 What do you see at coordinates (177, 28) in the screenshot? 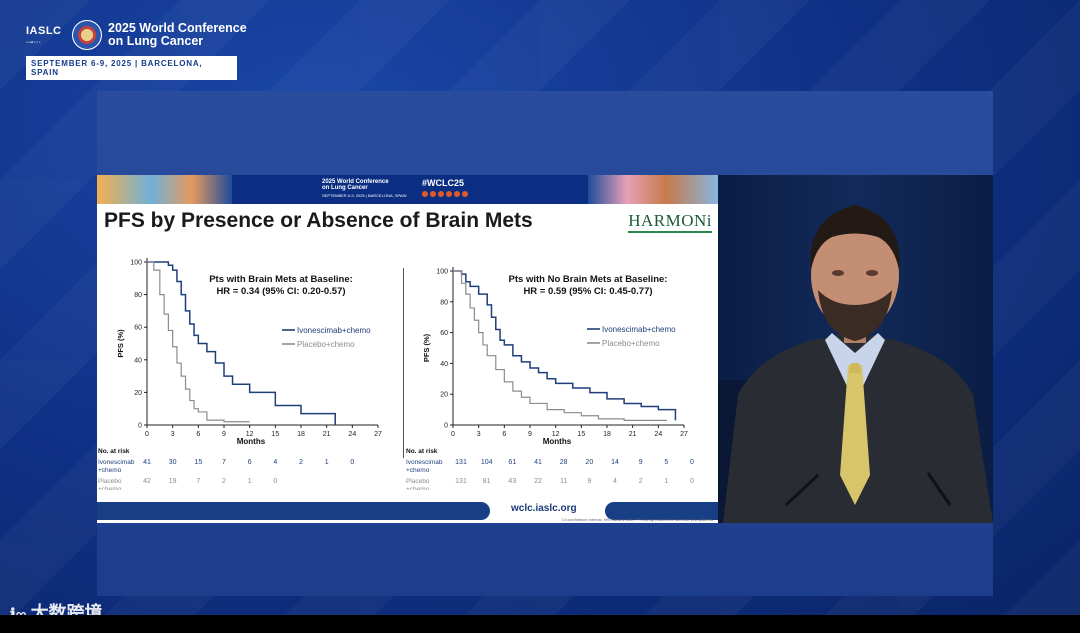
I see `conference-title-line1: 2025 World Conference` at bounding box center [177, 28].